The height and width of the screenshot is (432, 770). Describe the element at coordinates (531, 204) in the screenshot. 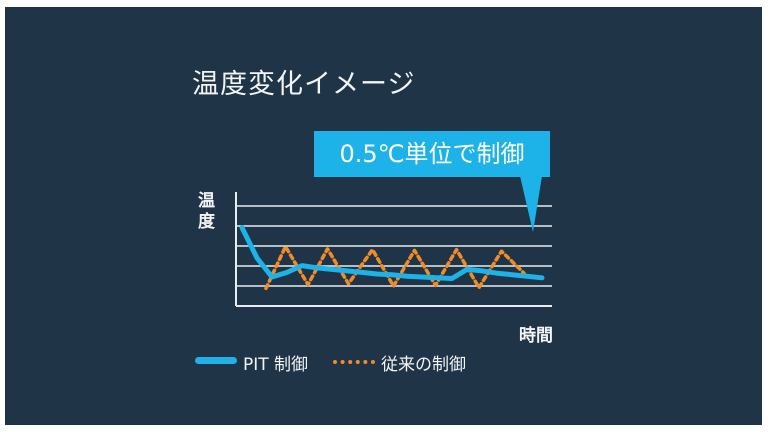

I see `callout-pointer` at that location.